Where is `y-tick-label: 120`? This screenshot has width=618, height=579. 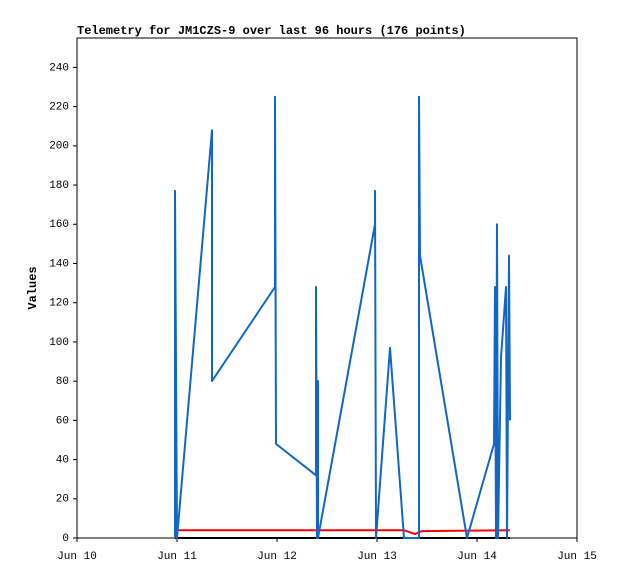
y-tick-label: 120 is located at coordinates (59, 304).